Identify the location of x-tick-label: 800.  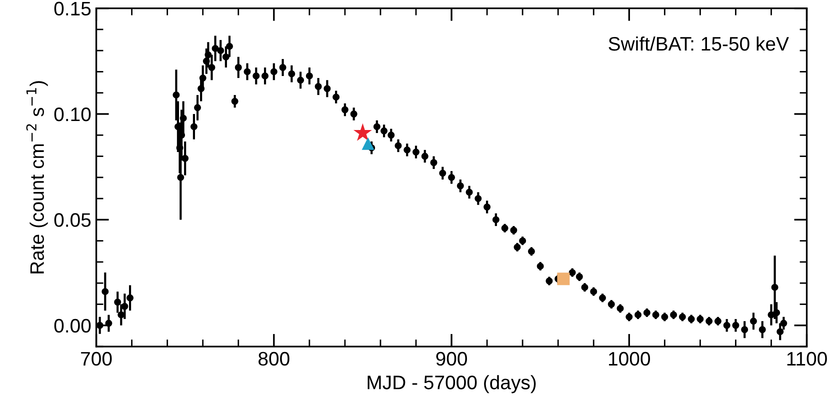
(274, 359).